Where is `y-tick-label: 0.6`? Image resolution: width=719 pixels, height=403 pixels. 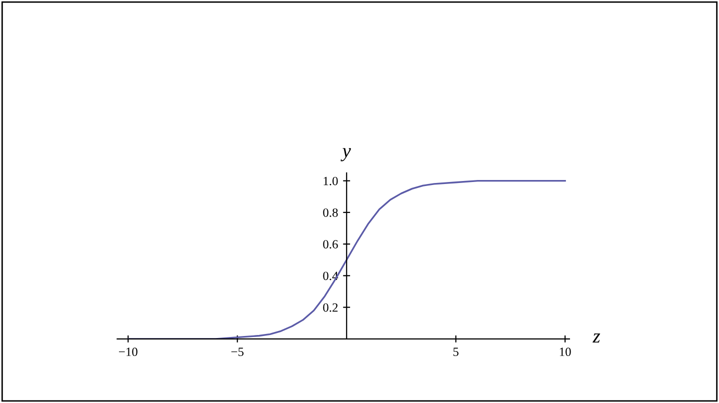 y-tick-label: 0.6 is located at coordinates (330, 244).